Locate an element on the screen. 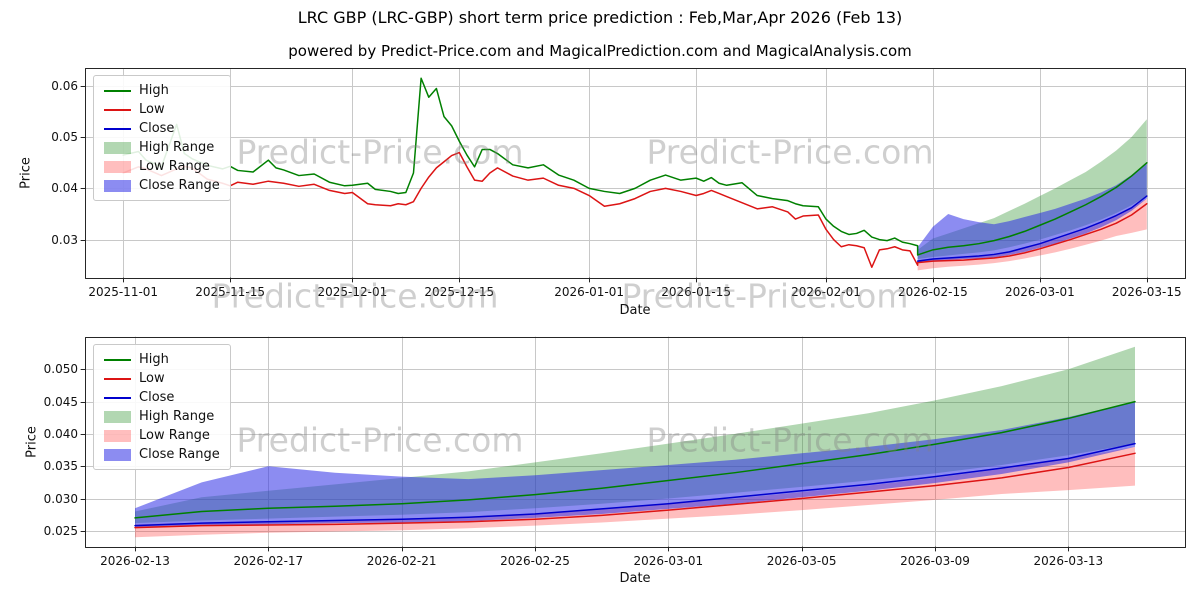 This screenshot has height=600, width=1200. x-tick-label: 2026-03-15 is located at coordinates (1146, 292).